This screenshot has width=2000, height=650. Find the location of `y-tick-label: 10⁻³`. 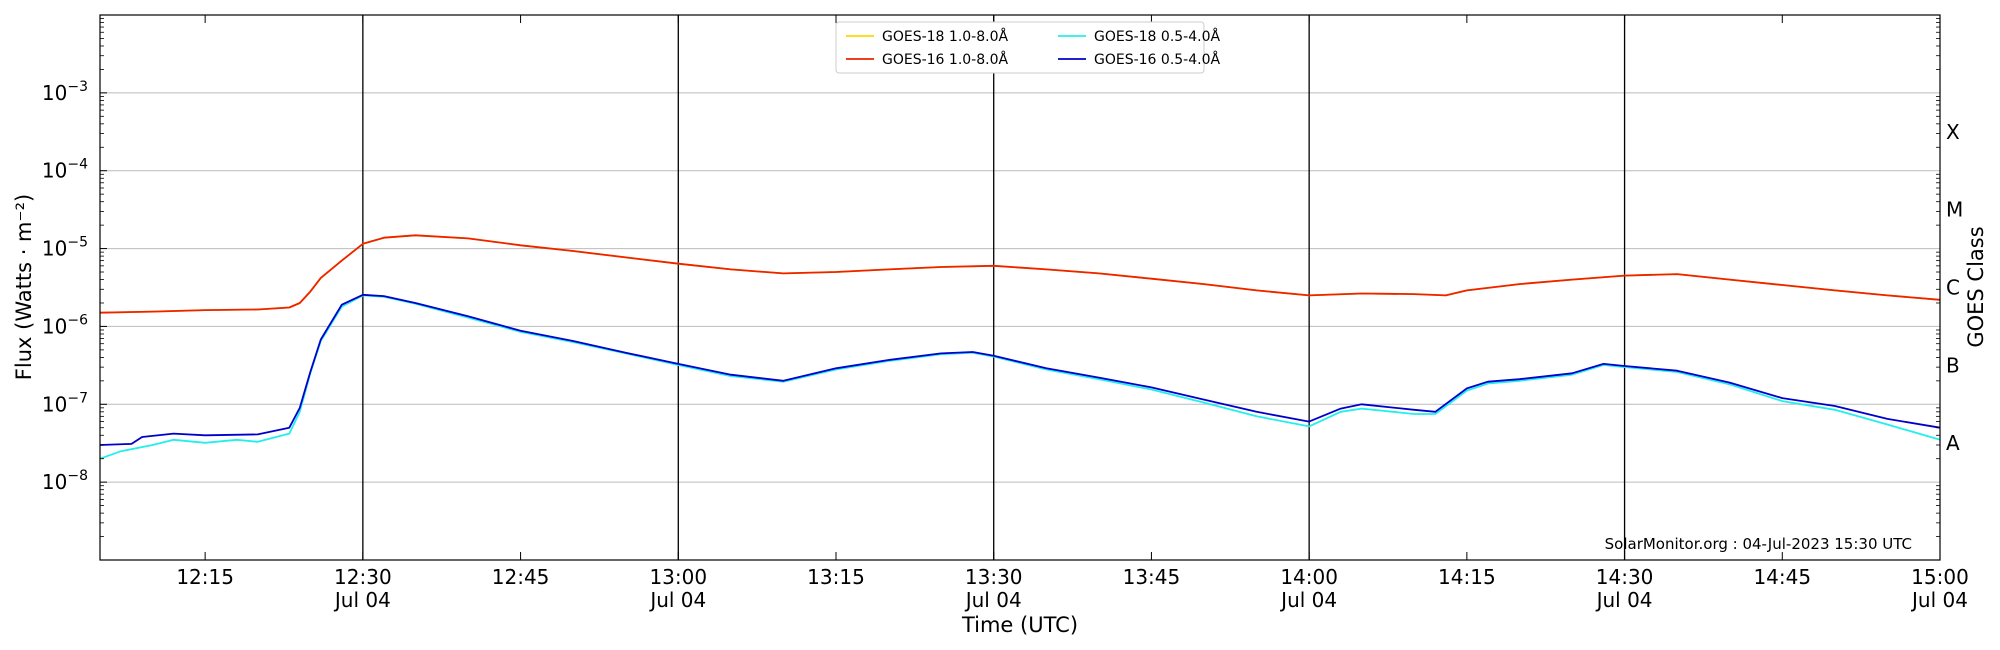

y-tick-label: 10⁻³ is located at coordinates (65, 92).